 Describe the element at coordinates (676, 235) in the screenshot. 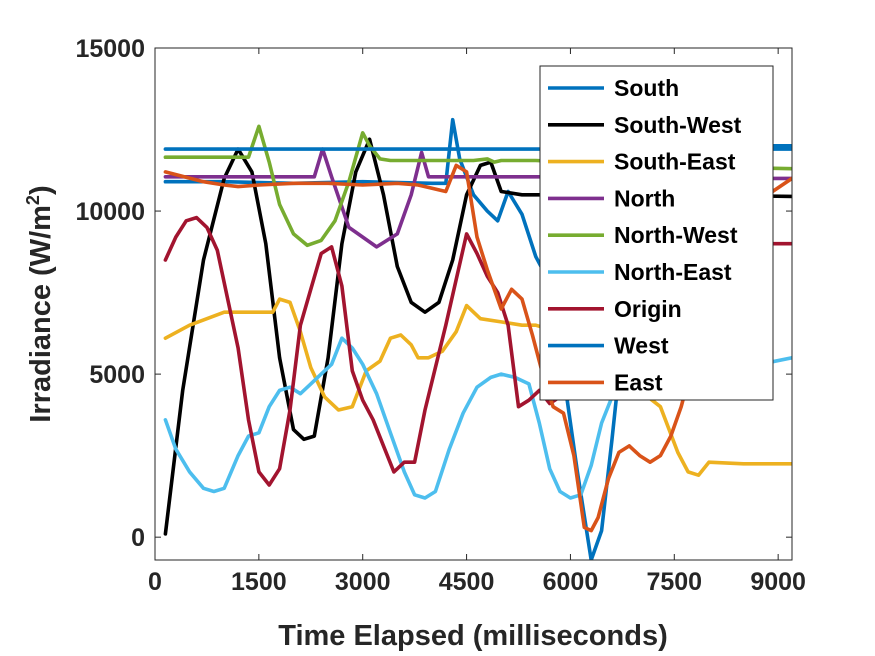

I see `legend-label: North-West` at that location.